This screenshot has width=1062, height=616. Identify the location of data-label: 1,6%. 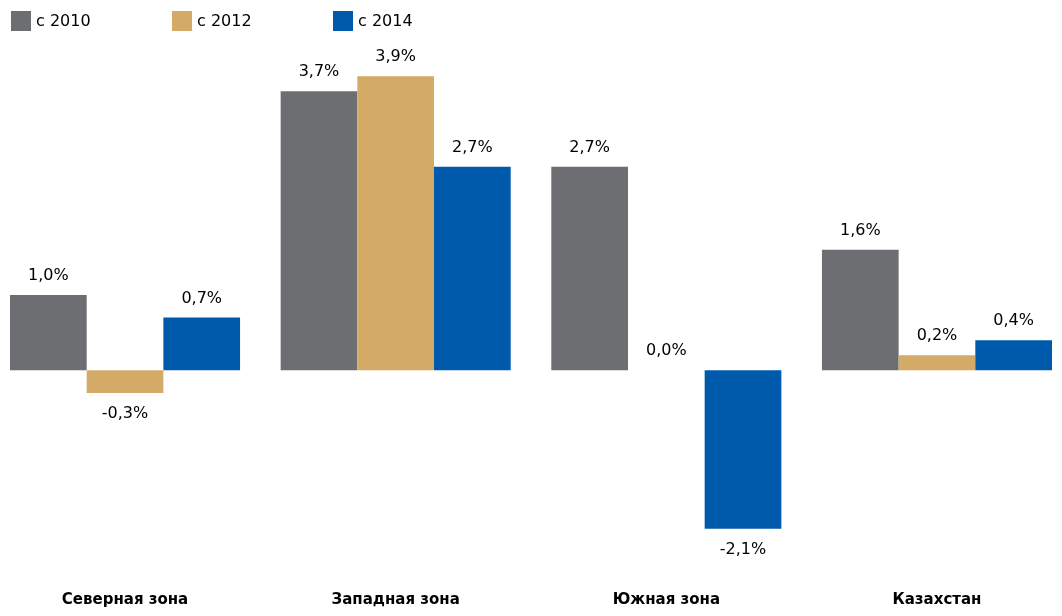
(860, 229).